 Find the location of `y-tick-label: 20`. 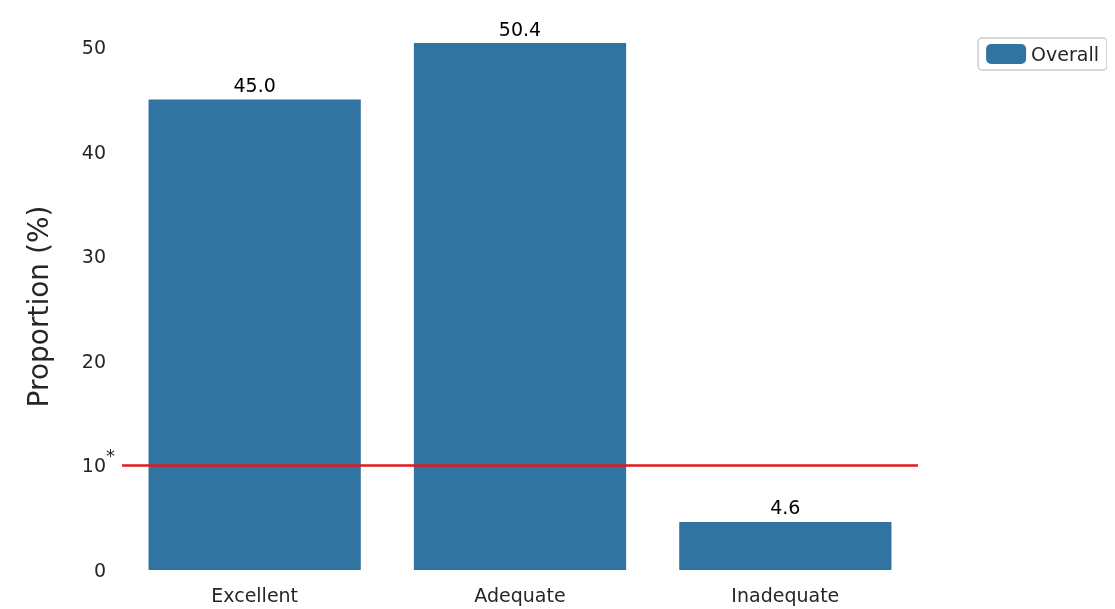

y-tick-label: 20 is located at coordinates (93, 360).